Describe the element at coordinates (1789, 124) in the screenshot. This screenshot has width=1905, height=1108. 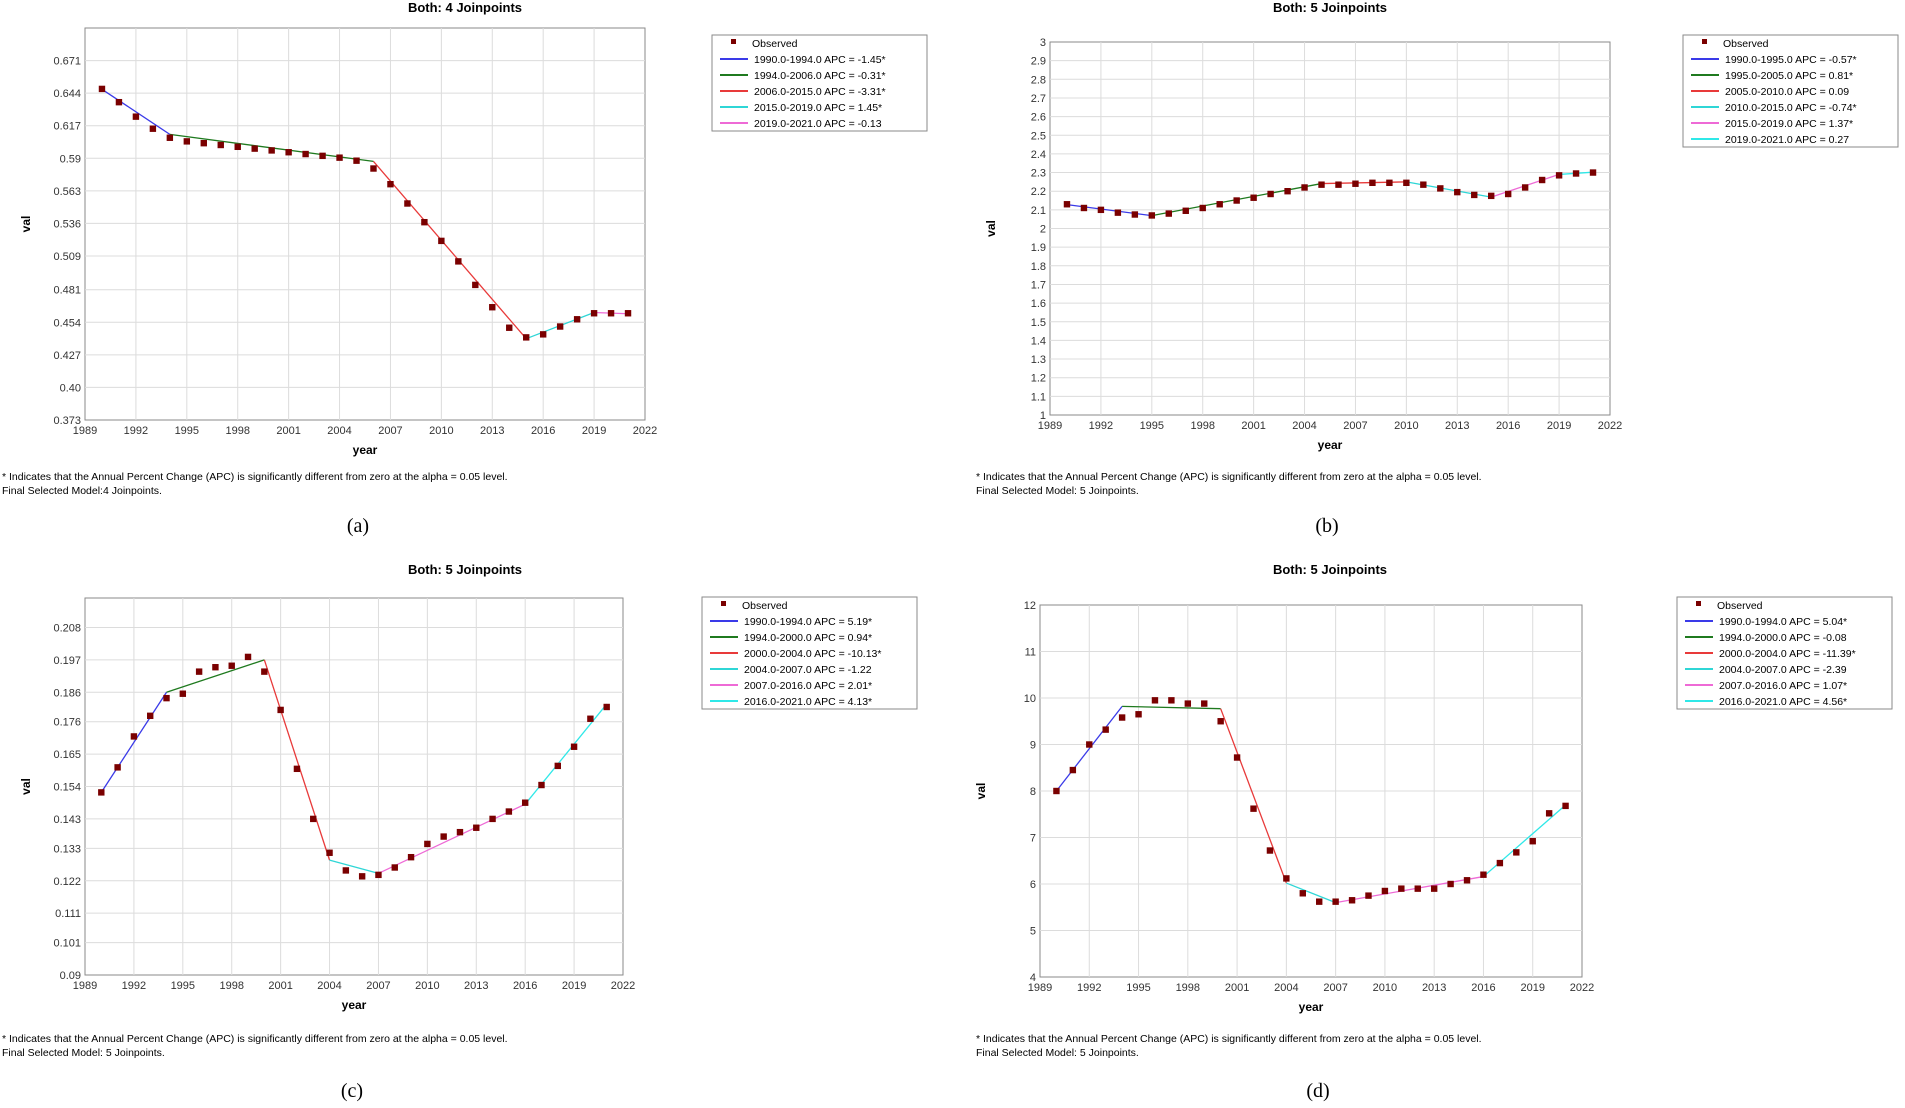
I see `legend-entry: 2015.0-2019.0 APC = 1.37*` at that location.